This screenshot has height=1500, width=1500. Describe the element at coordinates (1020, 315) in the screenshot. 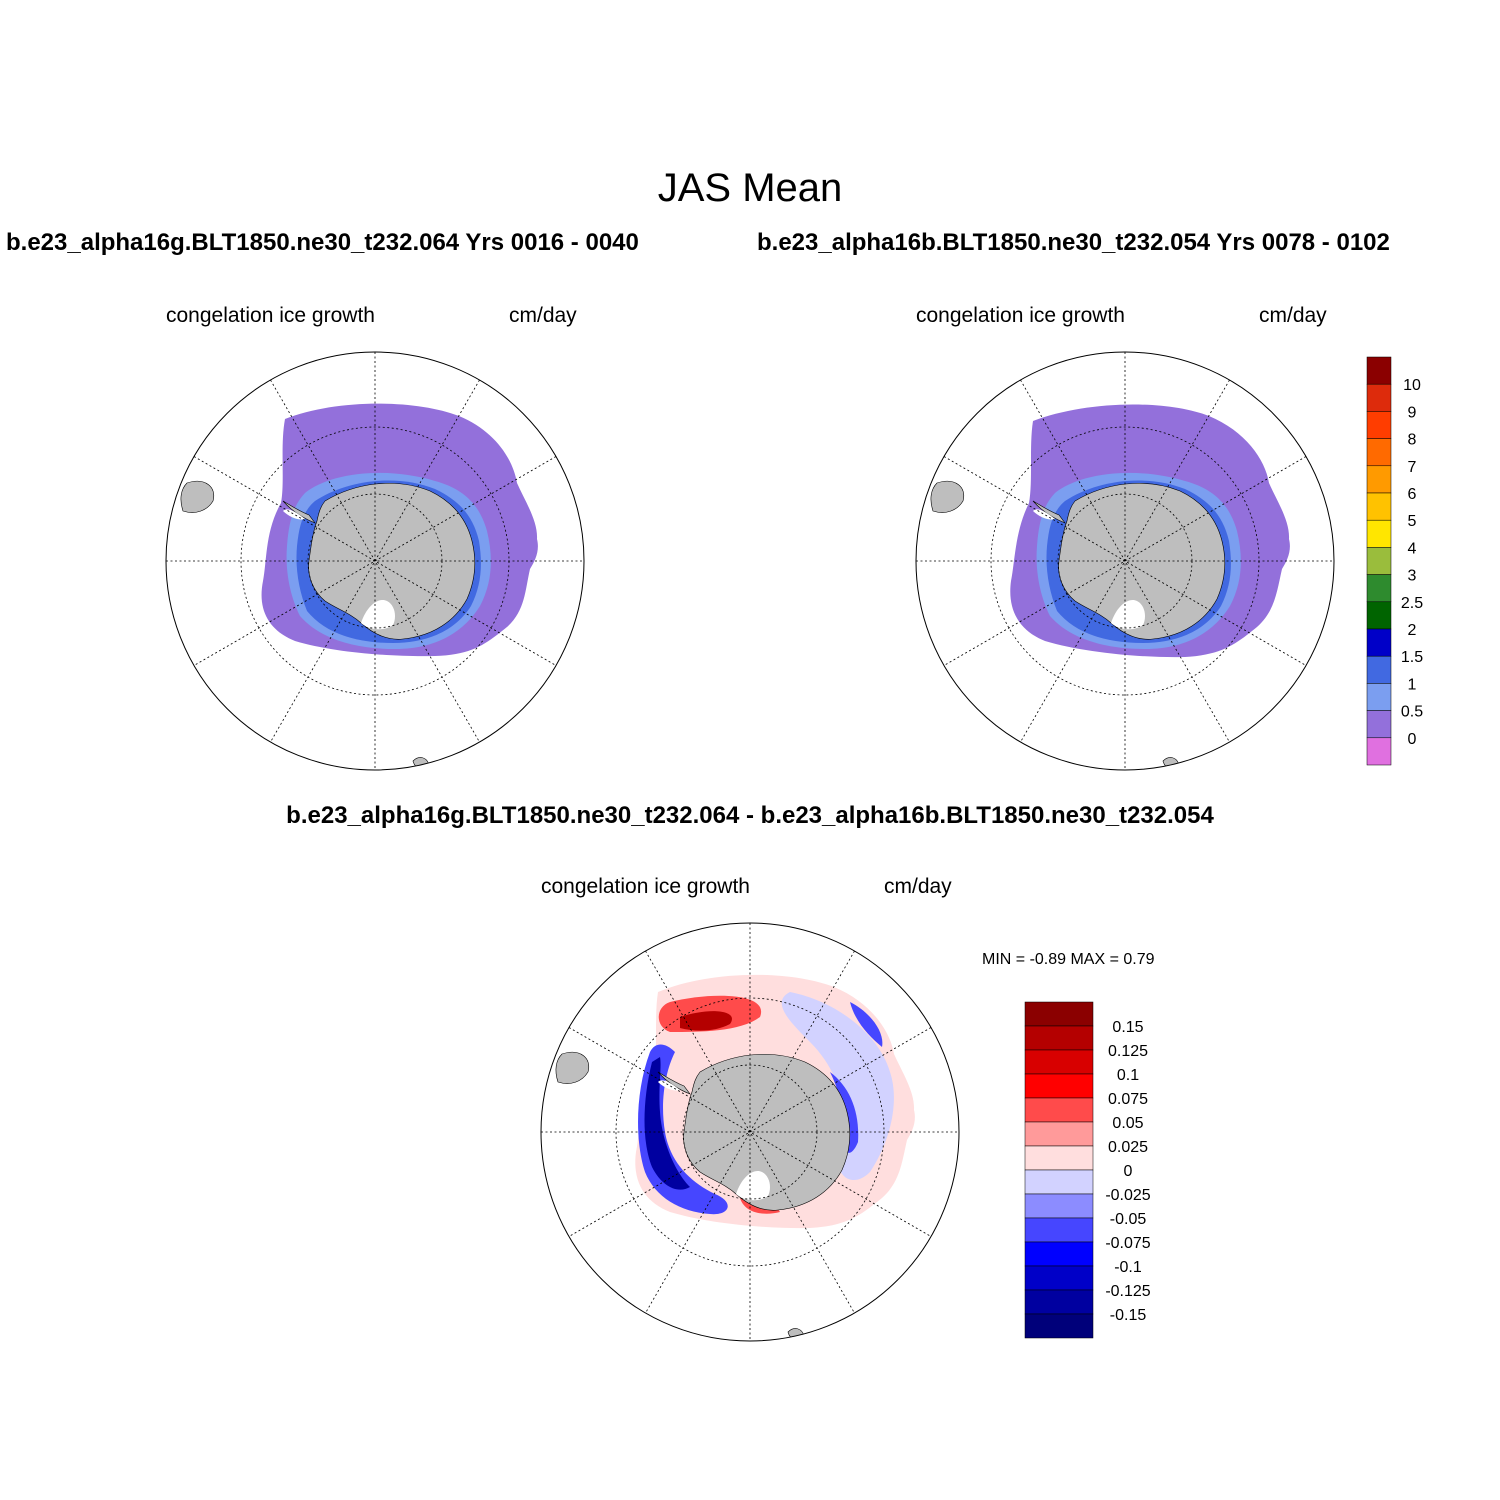

I see `panel-2-variable-label: congelation ice growth` at that location.